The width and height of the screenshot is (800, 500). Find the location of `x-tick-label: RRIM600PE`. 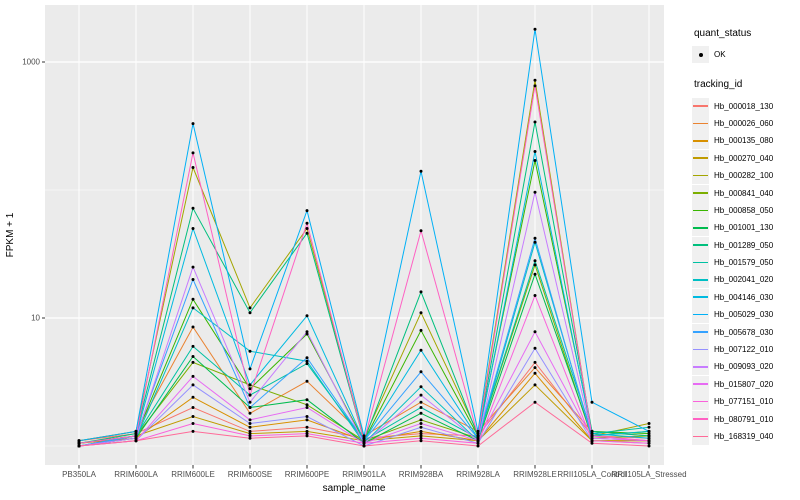

x-tick-label: RRIM600PE is located at coordinates (307, 474).